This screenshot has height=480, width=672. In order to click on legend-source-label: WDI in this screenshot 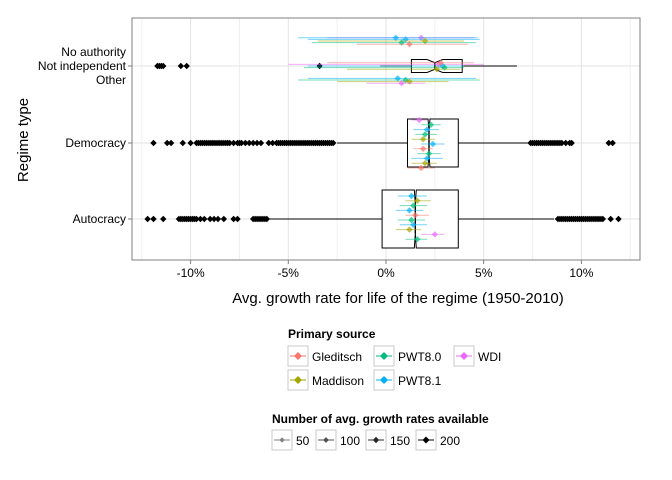, I will do `click(489, 357)`.